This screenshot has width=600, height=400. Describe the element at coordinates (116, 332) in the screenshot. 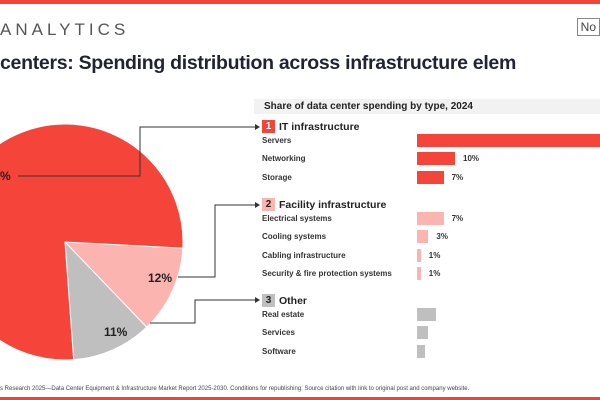

I see `pie-label: 11%` at that location.